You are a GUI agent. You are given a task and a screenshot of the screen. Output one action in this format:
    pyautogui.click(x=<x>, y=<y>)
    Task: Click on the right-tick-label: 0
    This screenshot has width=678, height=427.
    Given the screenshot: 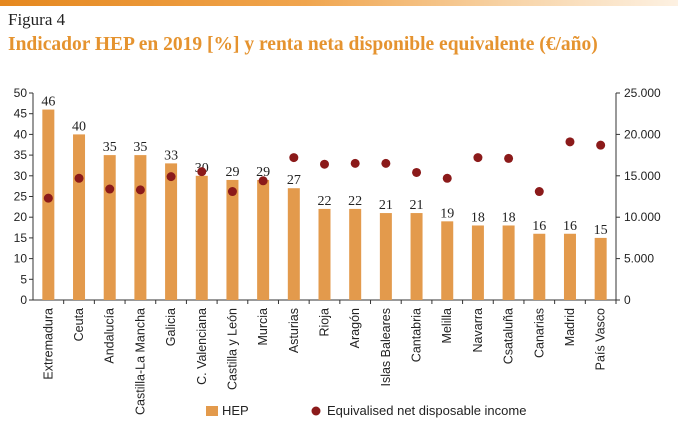 What is the action you would take?
    pyautogui.click(x=627, y=300)
    